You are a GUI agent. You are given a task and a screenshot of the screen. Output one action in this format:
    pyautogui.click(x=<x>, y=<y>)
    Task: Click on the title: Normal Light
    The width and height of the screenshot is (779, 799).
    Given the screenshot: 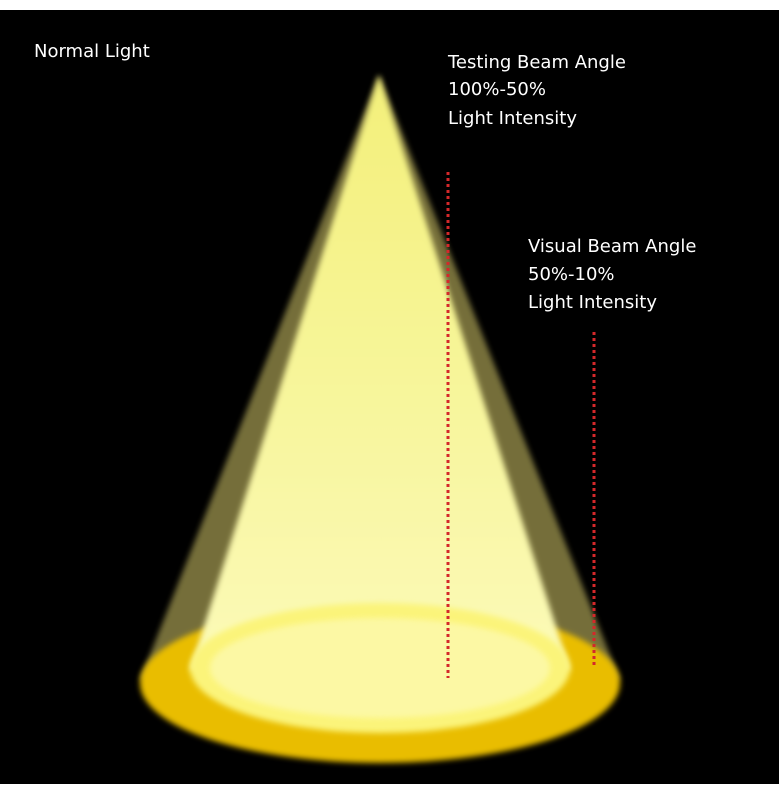 What is the action you would take?
    pyautogui.click(x=92, y=51)
    